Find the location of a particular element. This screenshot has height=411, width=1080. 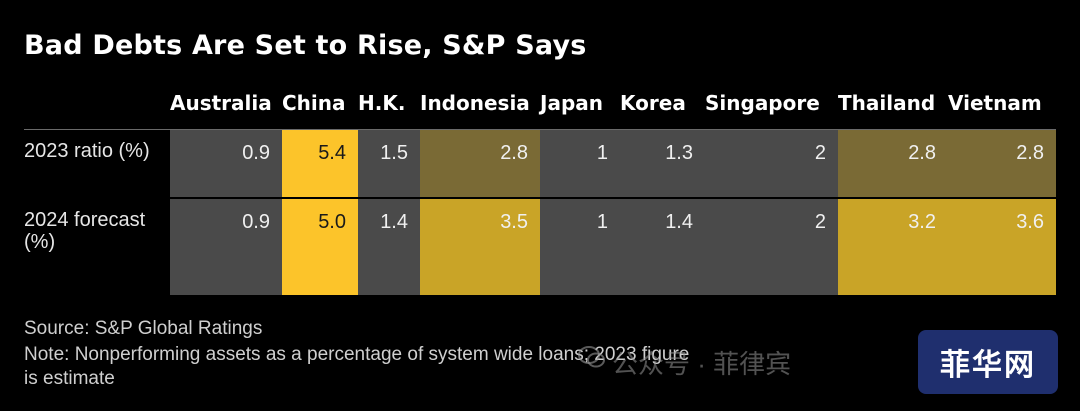

column-header-china: China is located at coordinates (314, 103).